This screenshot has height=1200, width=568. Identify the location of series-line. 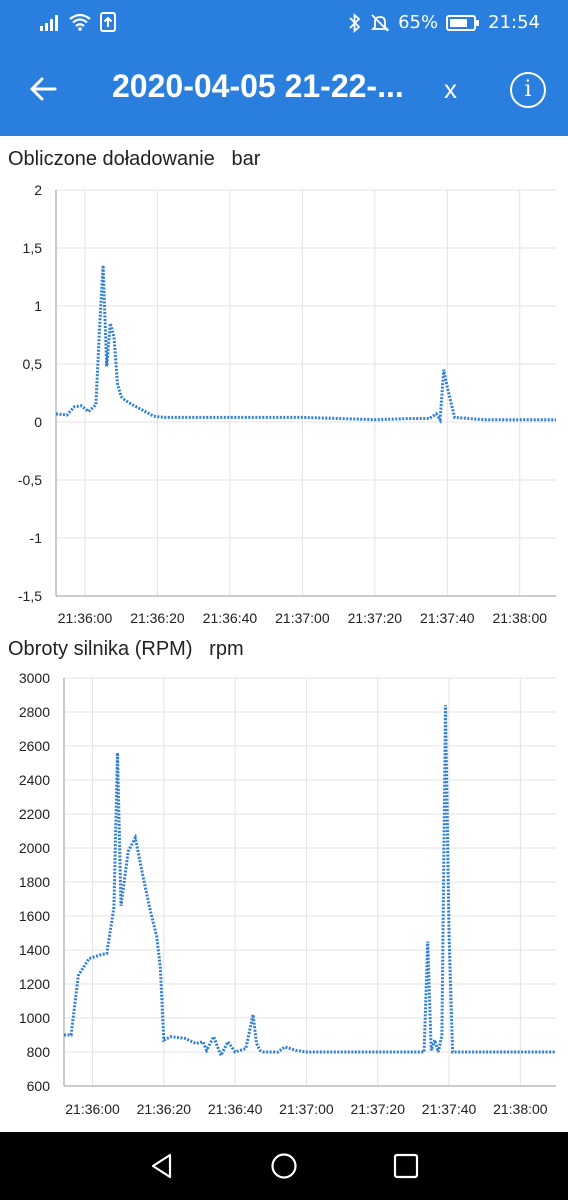
(305, 345).